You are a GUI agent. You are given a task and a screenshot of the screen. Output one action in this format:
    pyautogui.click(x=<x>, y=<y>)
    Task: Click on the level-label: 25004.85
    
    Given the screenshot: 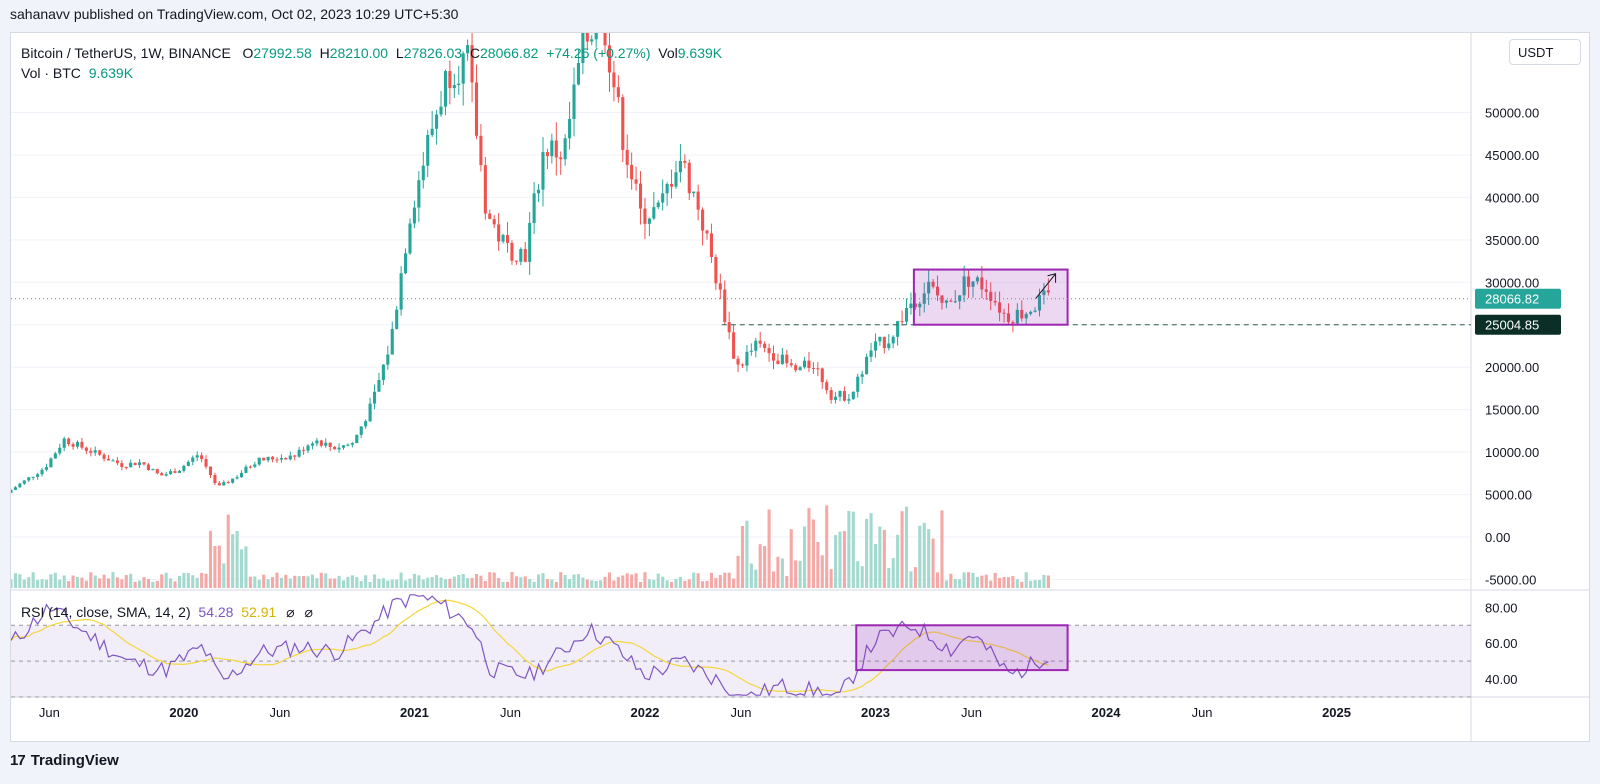 What is the action you would take?
    pyautogui.click(x=1512, y=325)
    